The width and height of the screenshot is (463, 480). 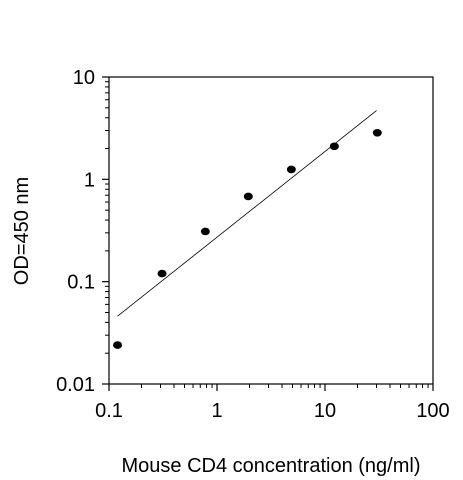 I want to click on x-tick-label: 0.1, so click(x=109, y=411).